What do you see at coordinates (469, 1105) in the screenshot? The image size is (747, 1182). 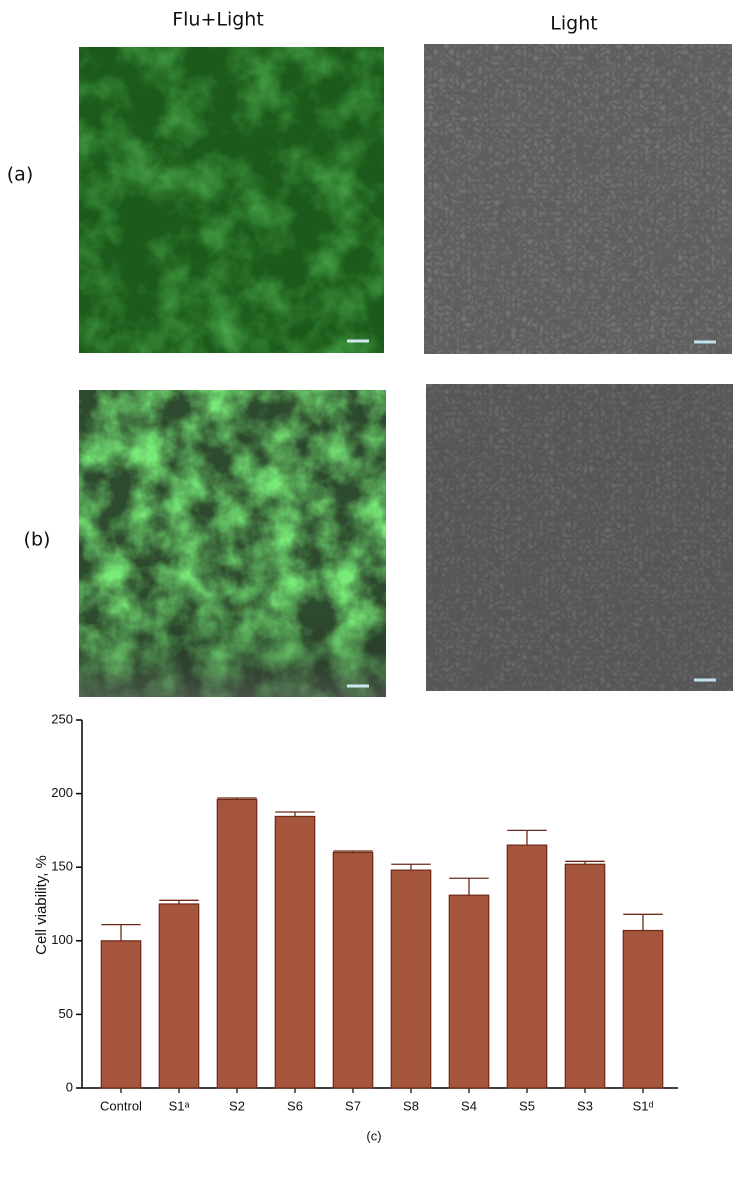 I see `x-tick-label: S4` at bounding box center [469, 1105].